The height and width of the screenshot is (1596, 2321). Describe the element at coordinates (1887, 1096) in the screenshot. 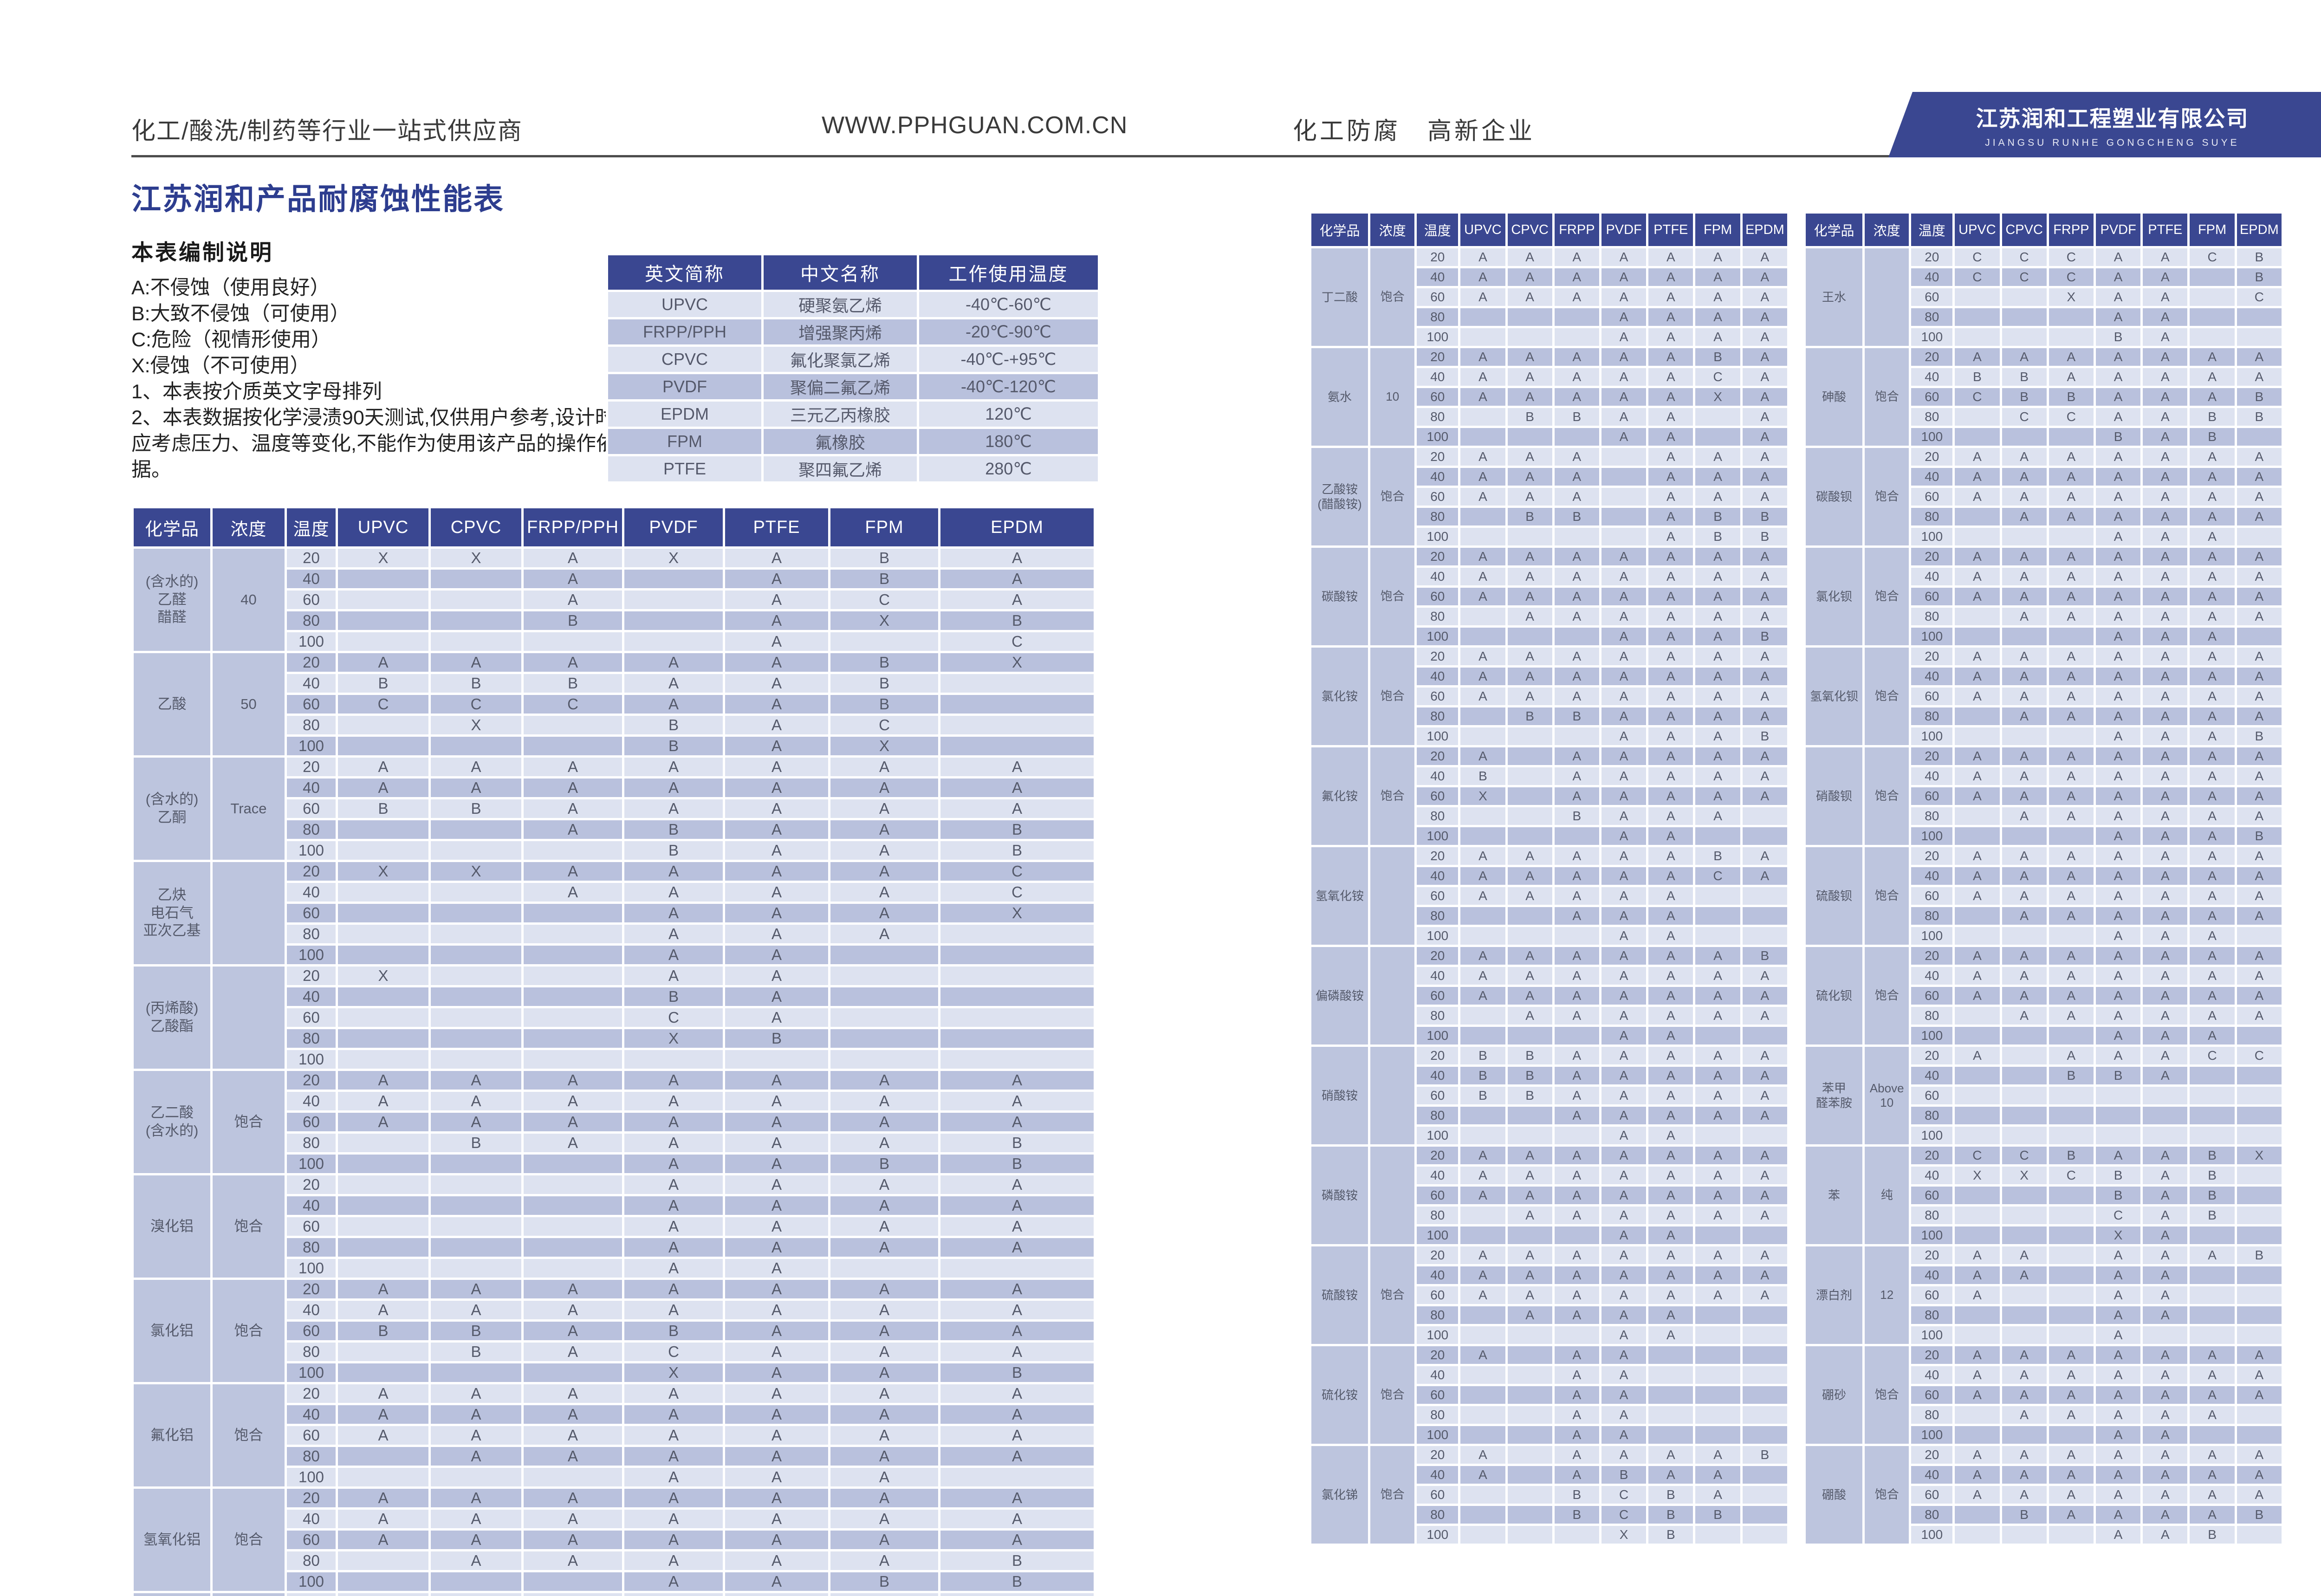

I see `concentration-cell: Above 10` at that location.